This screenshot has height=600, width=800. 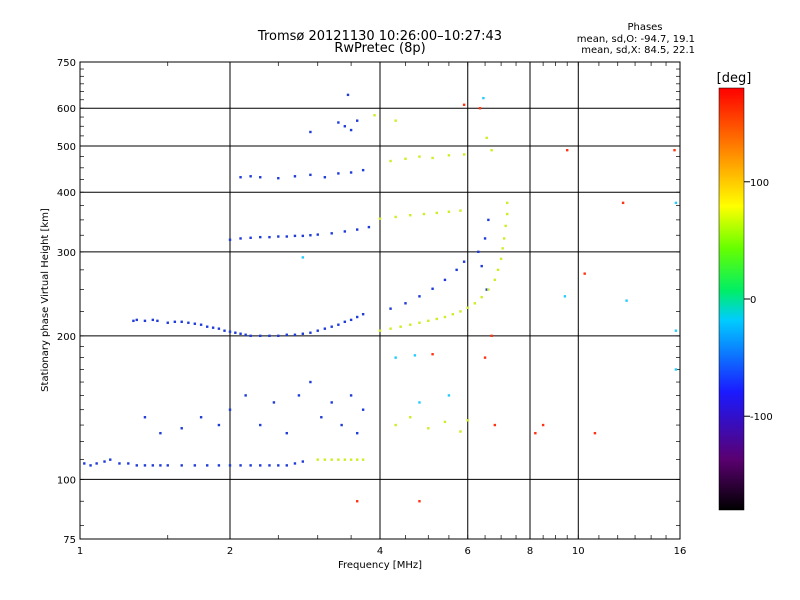 What do you see at coordinates (530, 551) in the screenshot?
I see `x-tick-label: 8` at bounding box center [530, 551].